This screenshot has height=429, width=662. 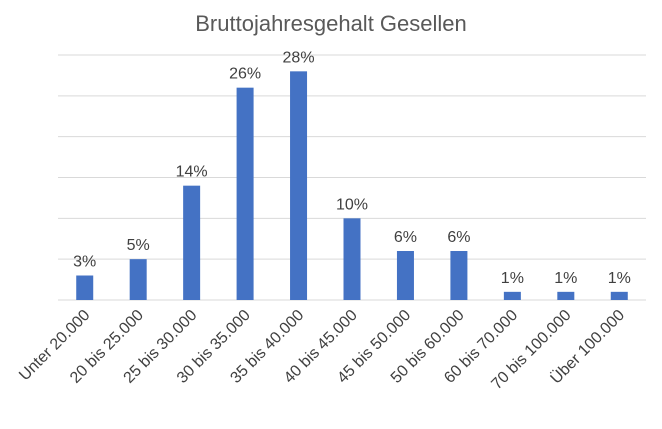 I want to click on data-label: 3%, so click(x=84, y=262).